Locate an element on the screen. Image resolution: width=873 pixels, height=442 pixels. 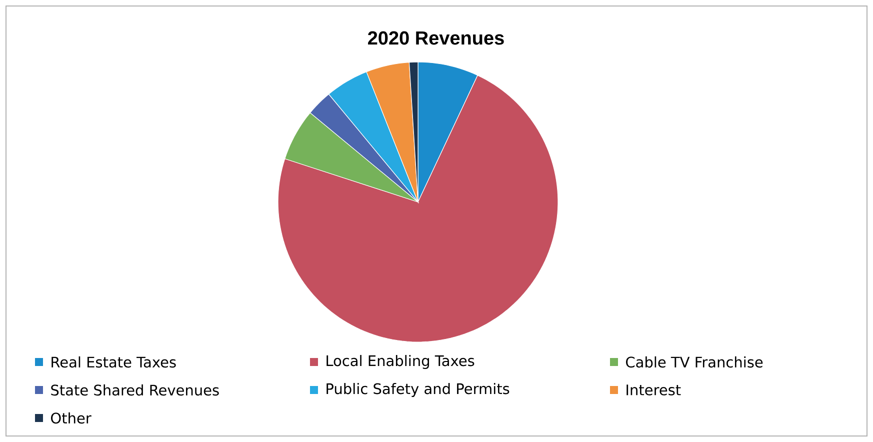
legend-label: Real Estate Taxes is located at coordinates (114, 362).